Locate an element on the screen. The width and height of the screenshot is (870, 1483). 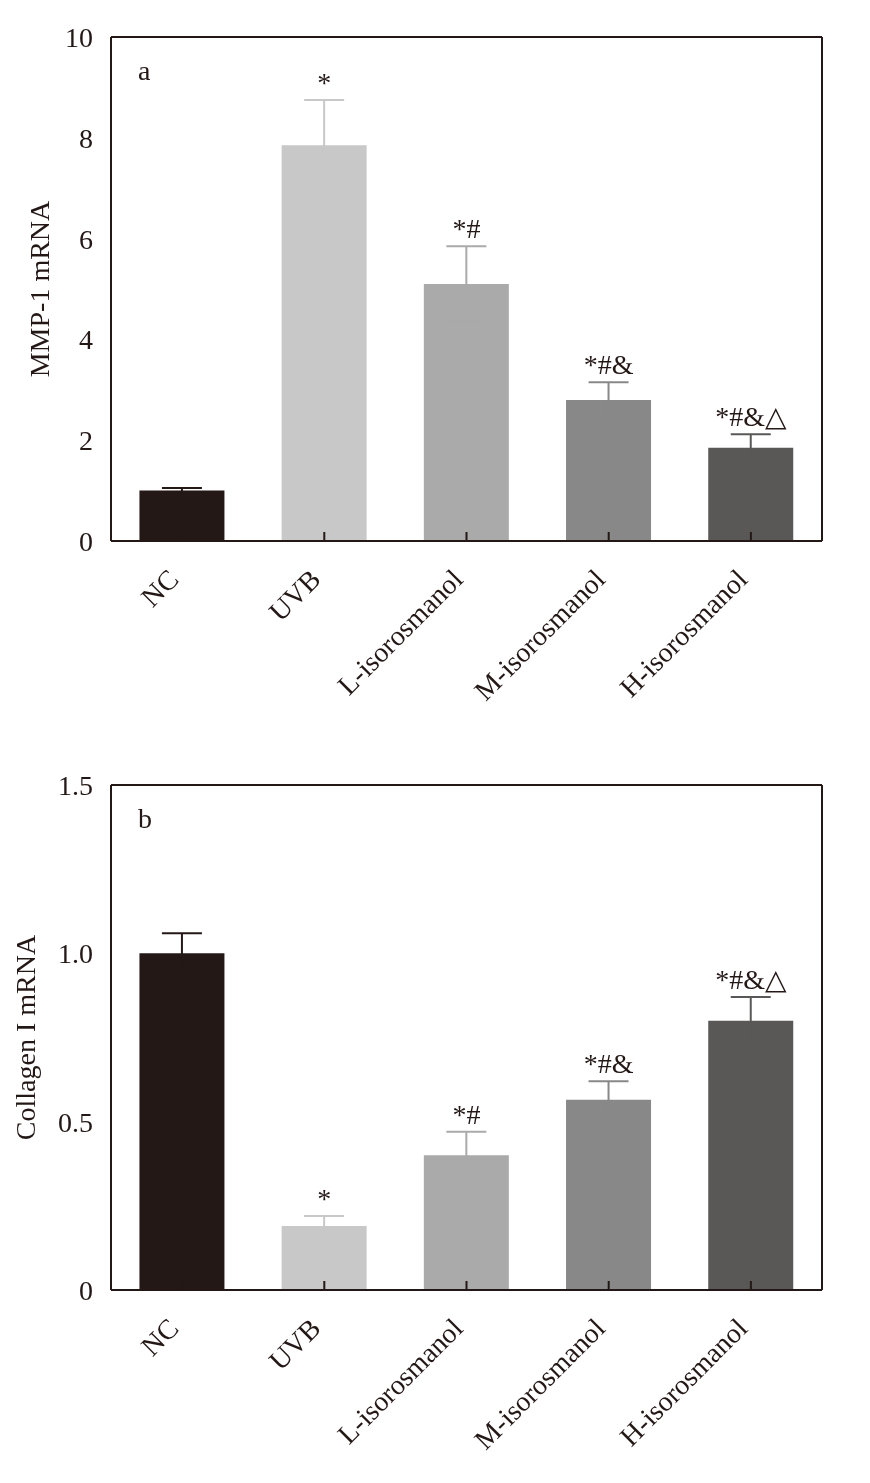
y-tick-label: 10 is located at coordinates (79, 37).